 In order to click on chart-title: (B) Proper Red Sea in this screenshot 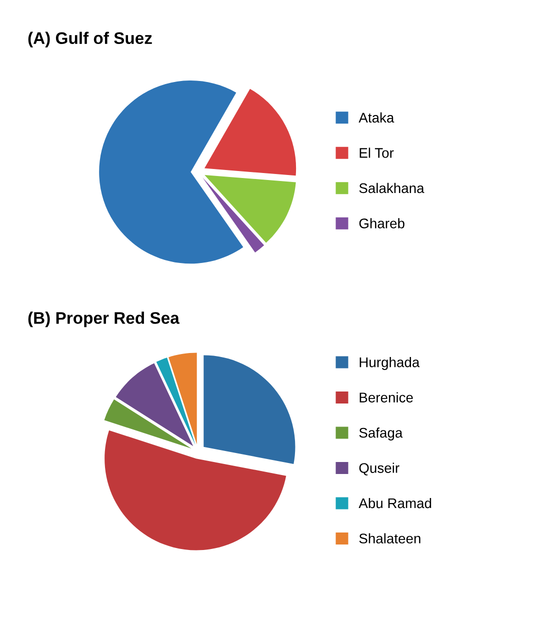, I will do `click(104, 320)`.